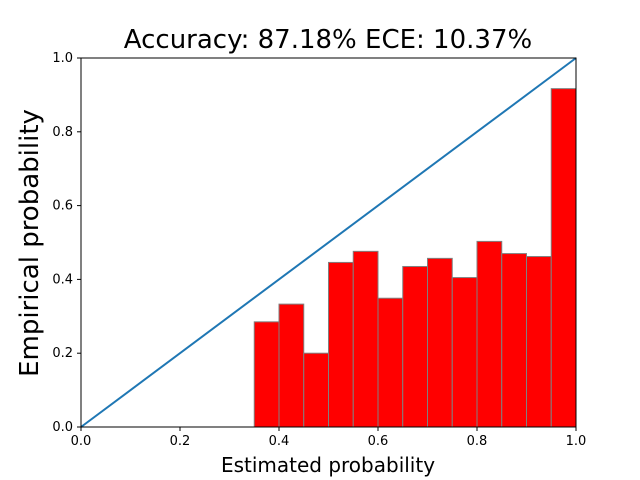 The image size is (640, 480). Describe the element at coordinates (328, 40) in the screenshot. I see `chart-title: Accuracy: 87.18% ECE: 10.37%` at that location.